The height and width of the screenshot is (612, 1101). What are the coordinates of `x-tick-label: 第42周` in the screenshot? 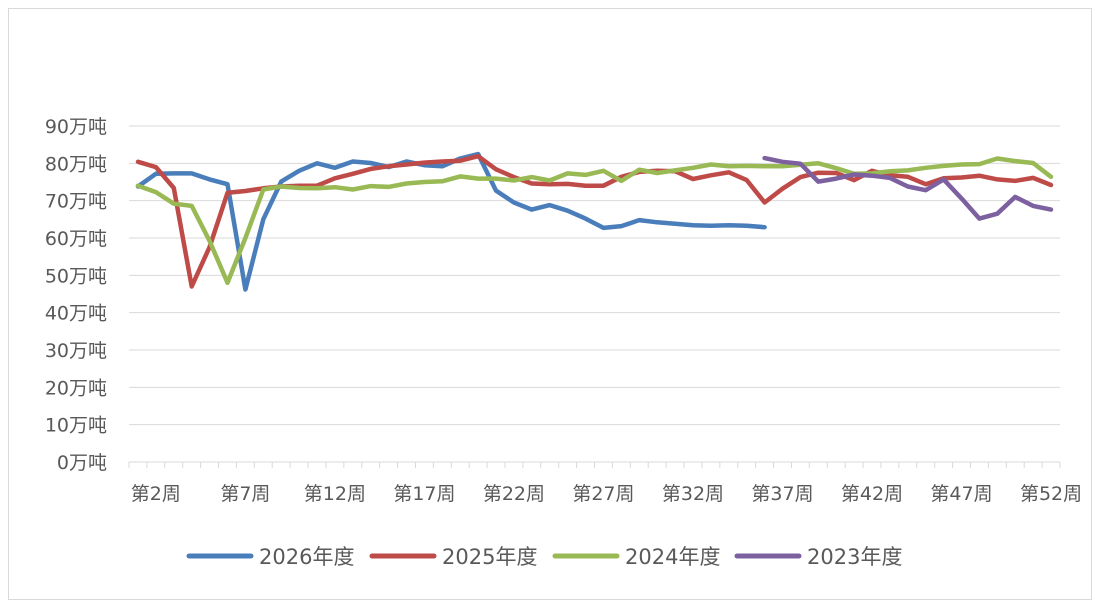 It's located at (872, 494).